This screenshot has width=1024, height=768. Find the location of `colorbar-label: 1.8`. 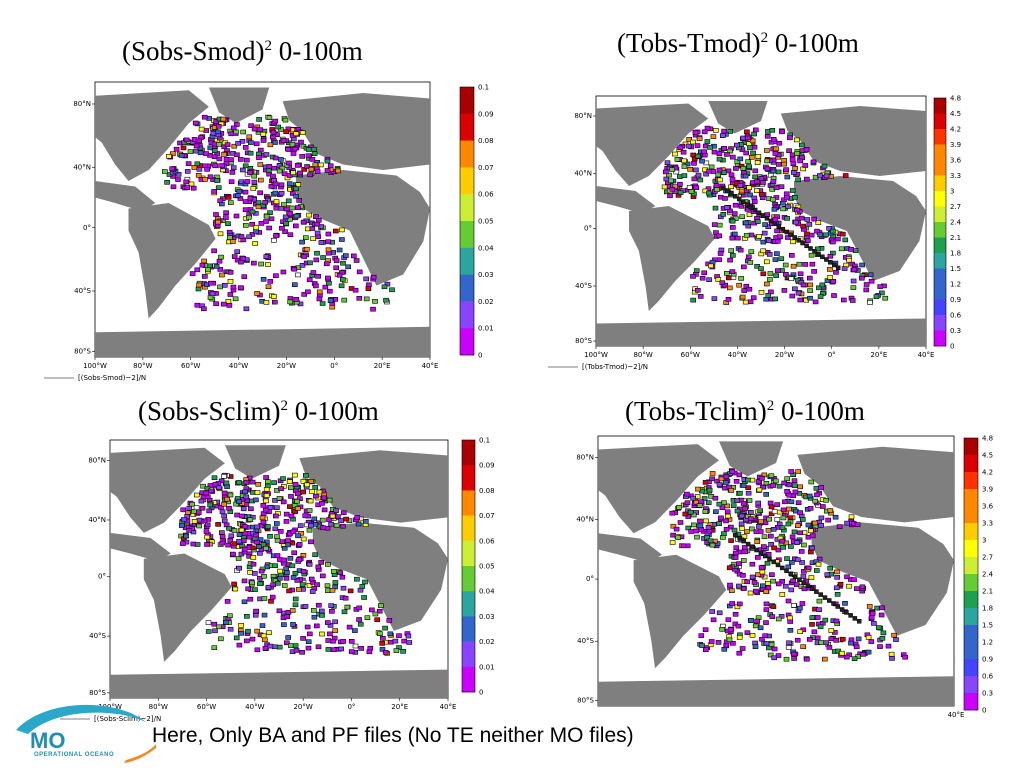

colorbar-label: 1.8 is located at coordinates (955, 254).